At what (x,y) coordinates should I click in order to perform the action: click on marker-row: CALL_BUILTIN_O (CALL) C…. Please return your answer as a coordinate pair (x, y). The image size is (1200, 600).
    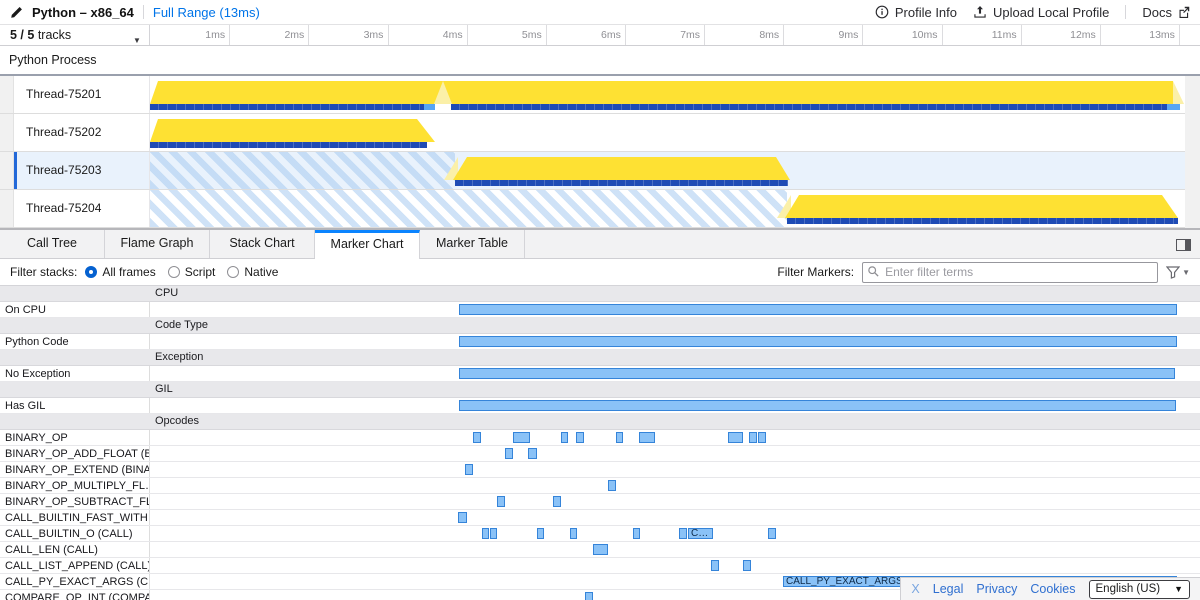
    Looking at the image, I should click on (600, 534).